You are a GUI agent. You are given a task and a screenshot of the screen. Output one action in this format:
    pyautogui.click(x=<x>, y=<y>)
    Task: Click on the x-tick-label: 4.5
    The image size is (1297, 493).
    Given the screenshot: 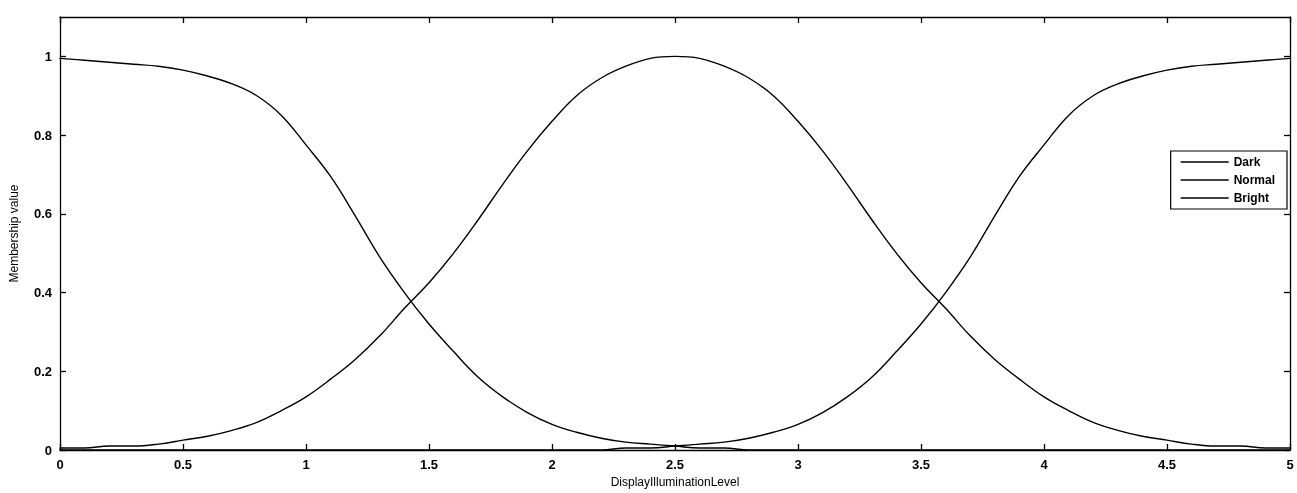 What is the action you would take?
    pyautogui.click(x=1167, y=464)
    